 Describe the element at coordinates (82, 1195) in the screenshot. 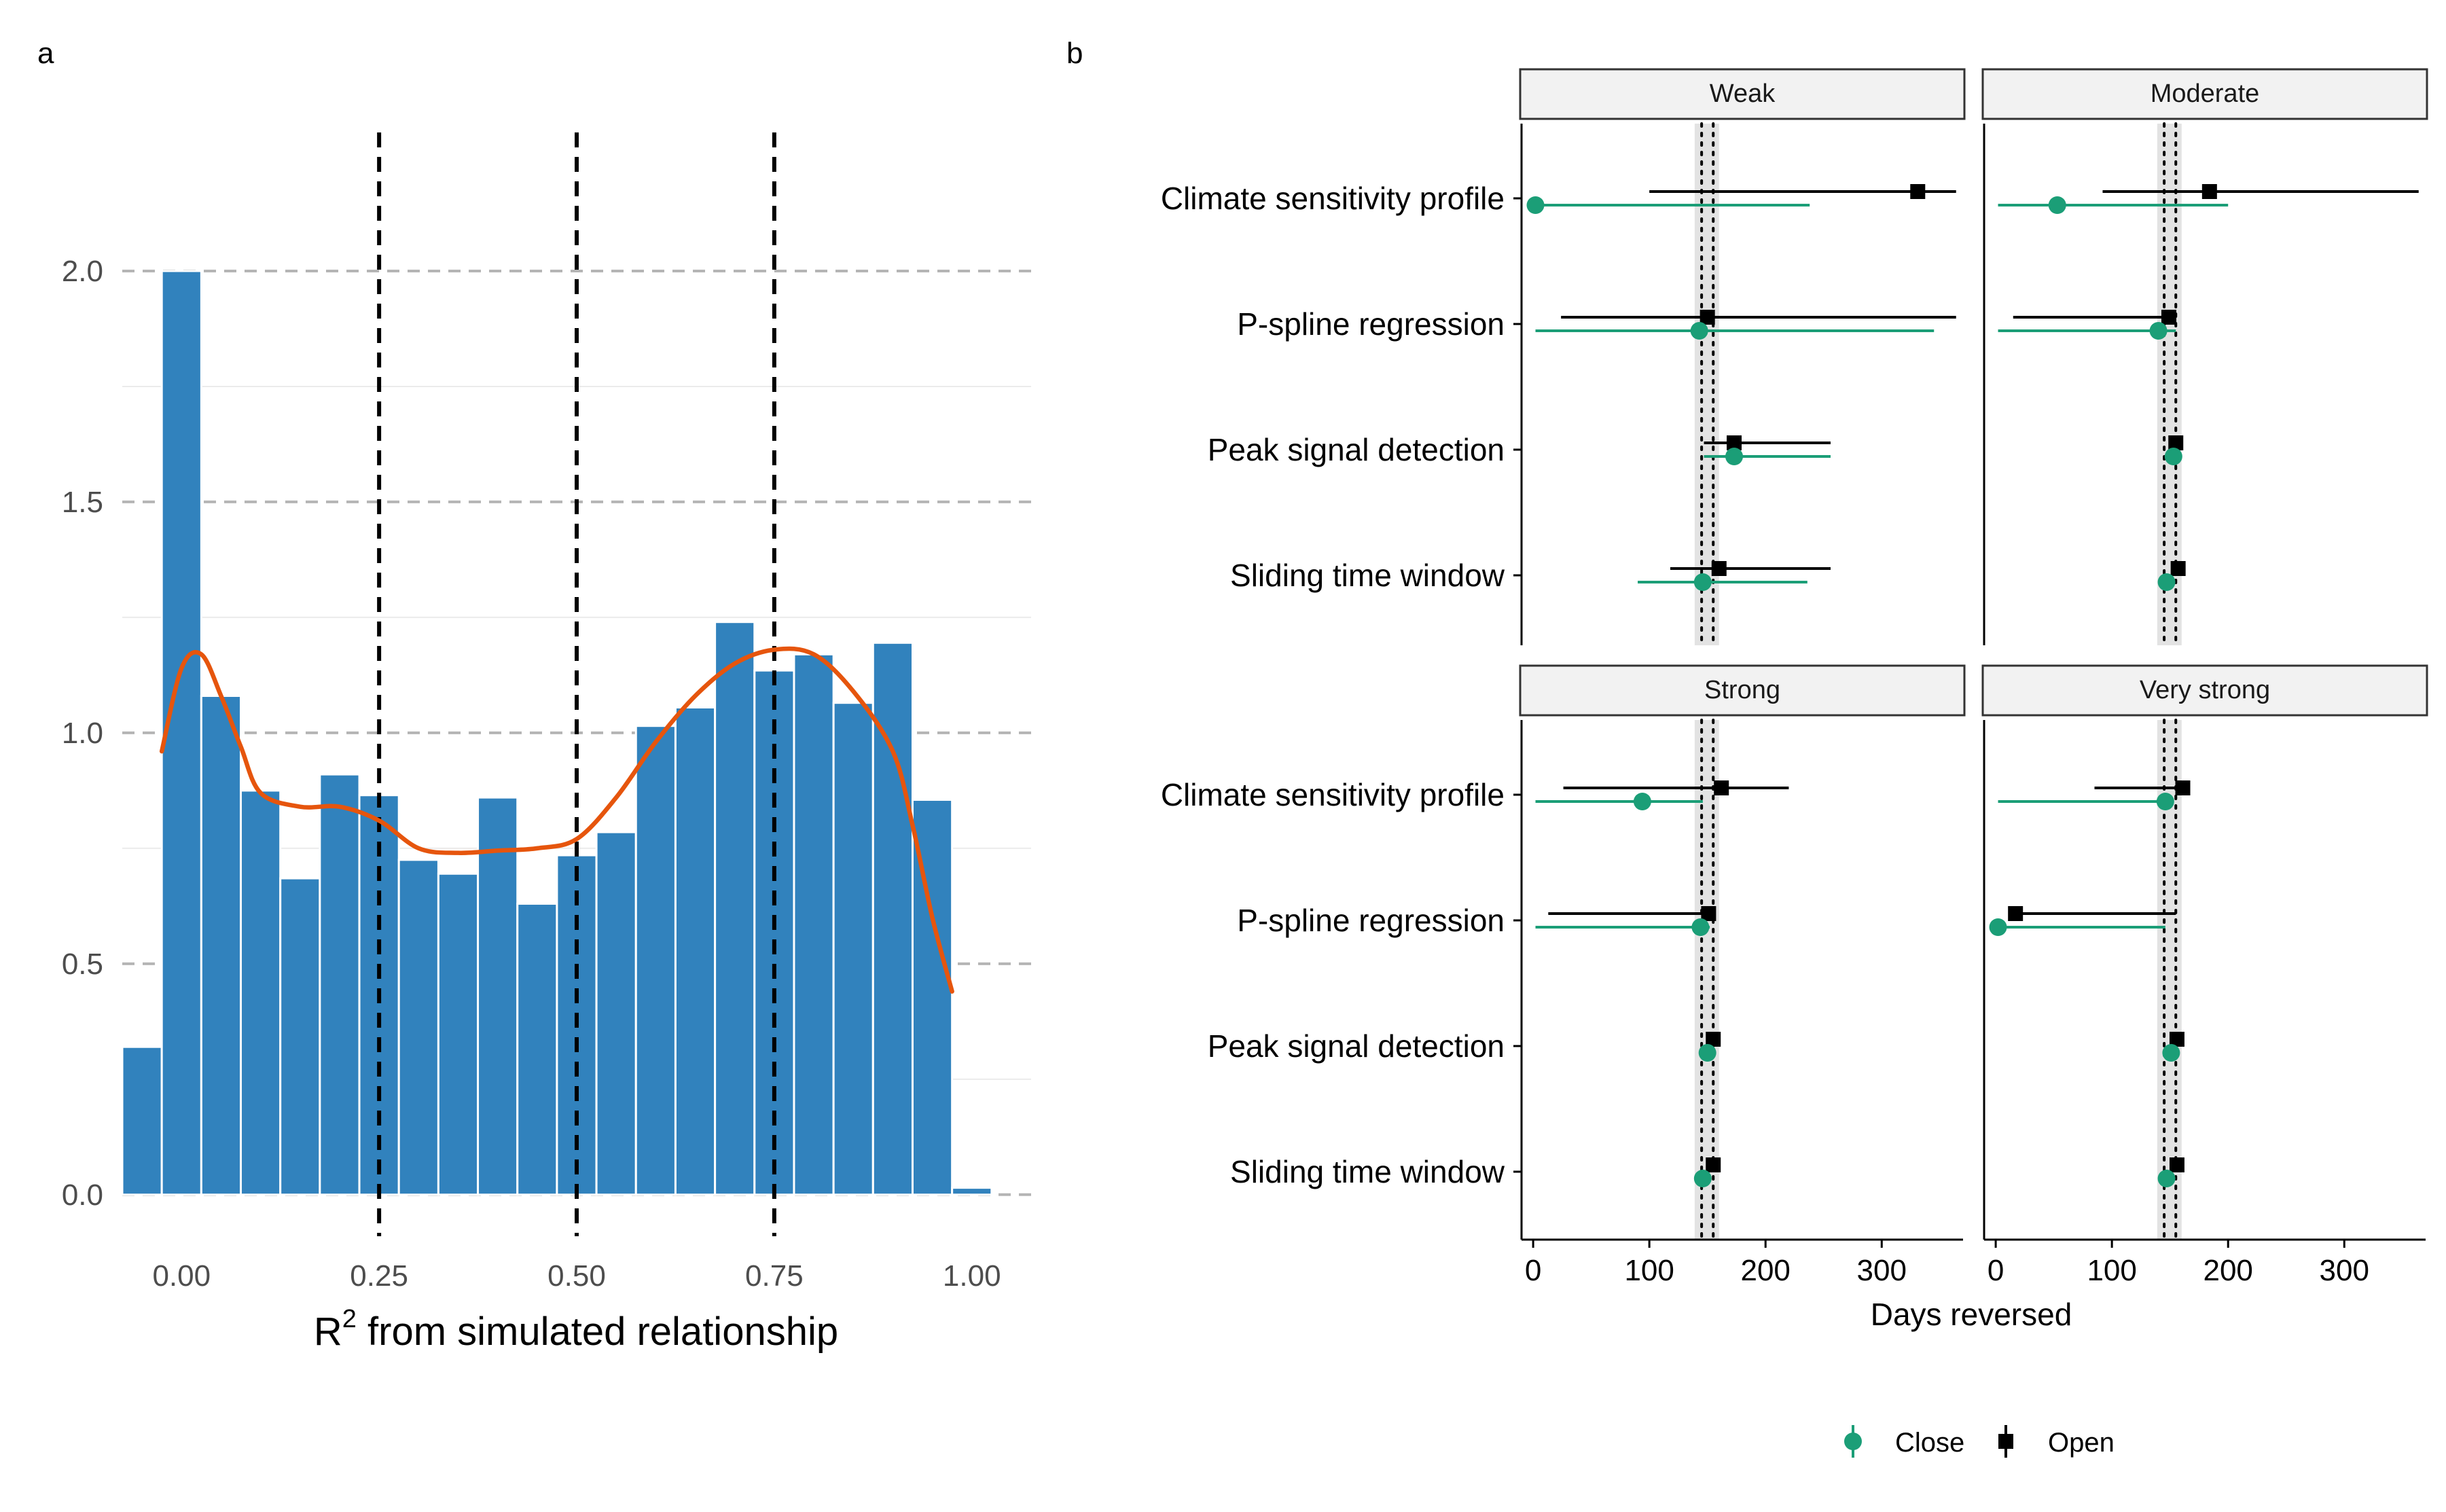

I see `a-y-tick-label: 0.0` at that location.